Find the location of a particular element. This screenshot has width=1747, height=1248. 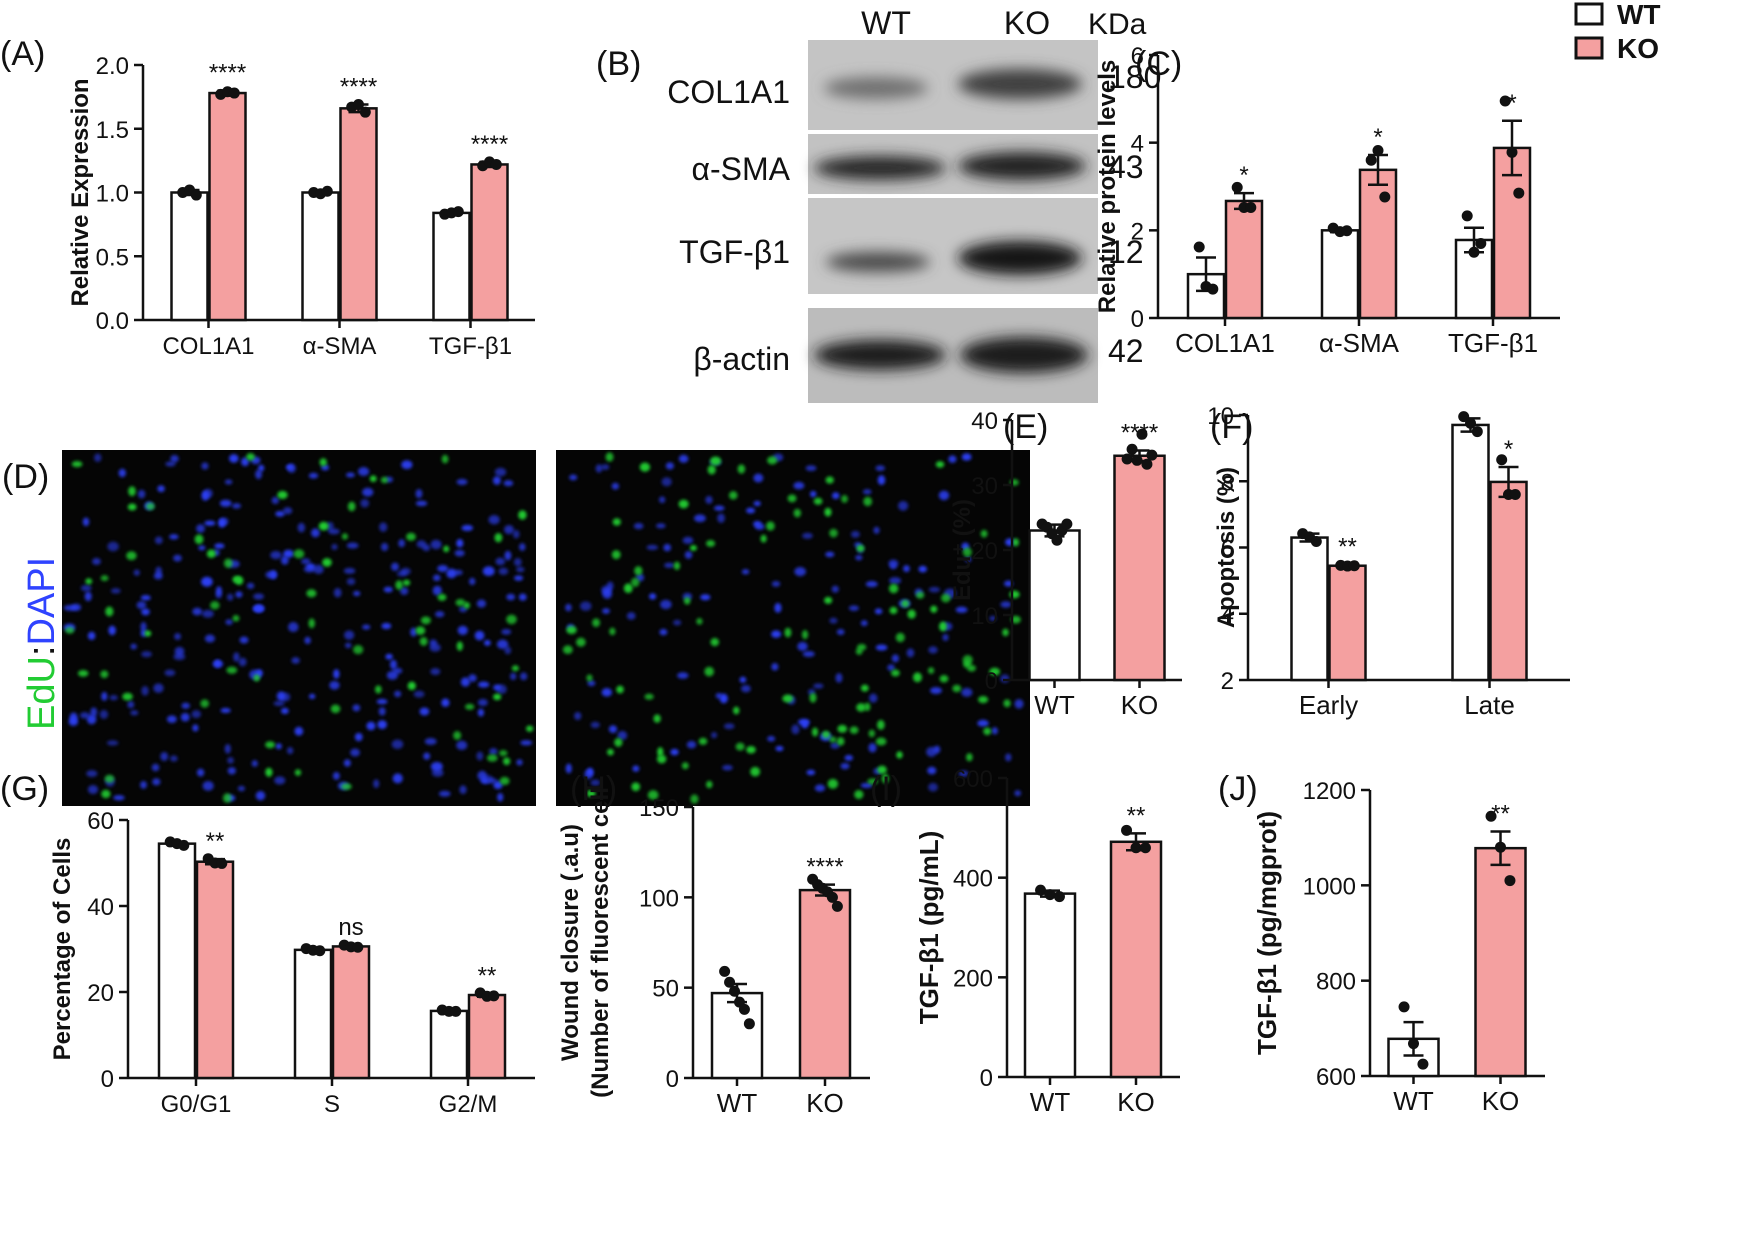

bar-wt-bar is located at coordinates (177, 961).